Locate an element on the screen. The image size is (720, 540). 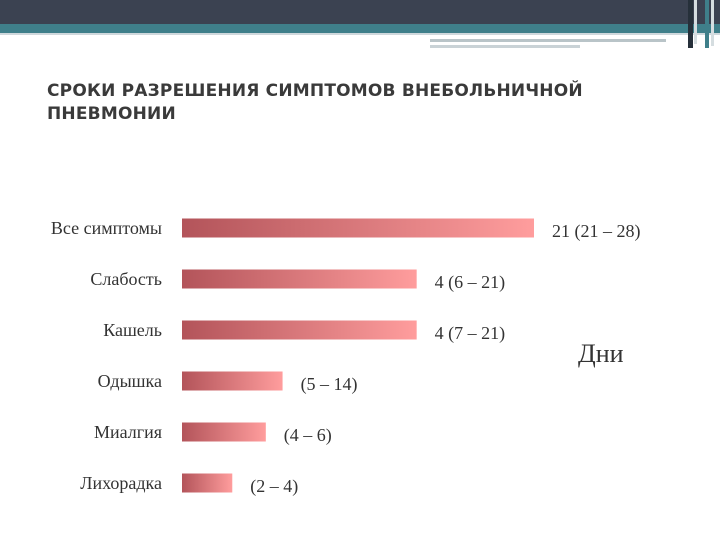
header-divider is located at coordinates (360, 34).